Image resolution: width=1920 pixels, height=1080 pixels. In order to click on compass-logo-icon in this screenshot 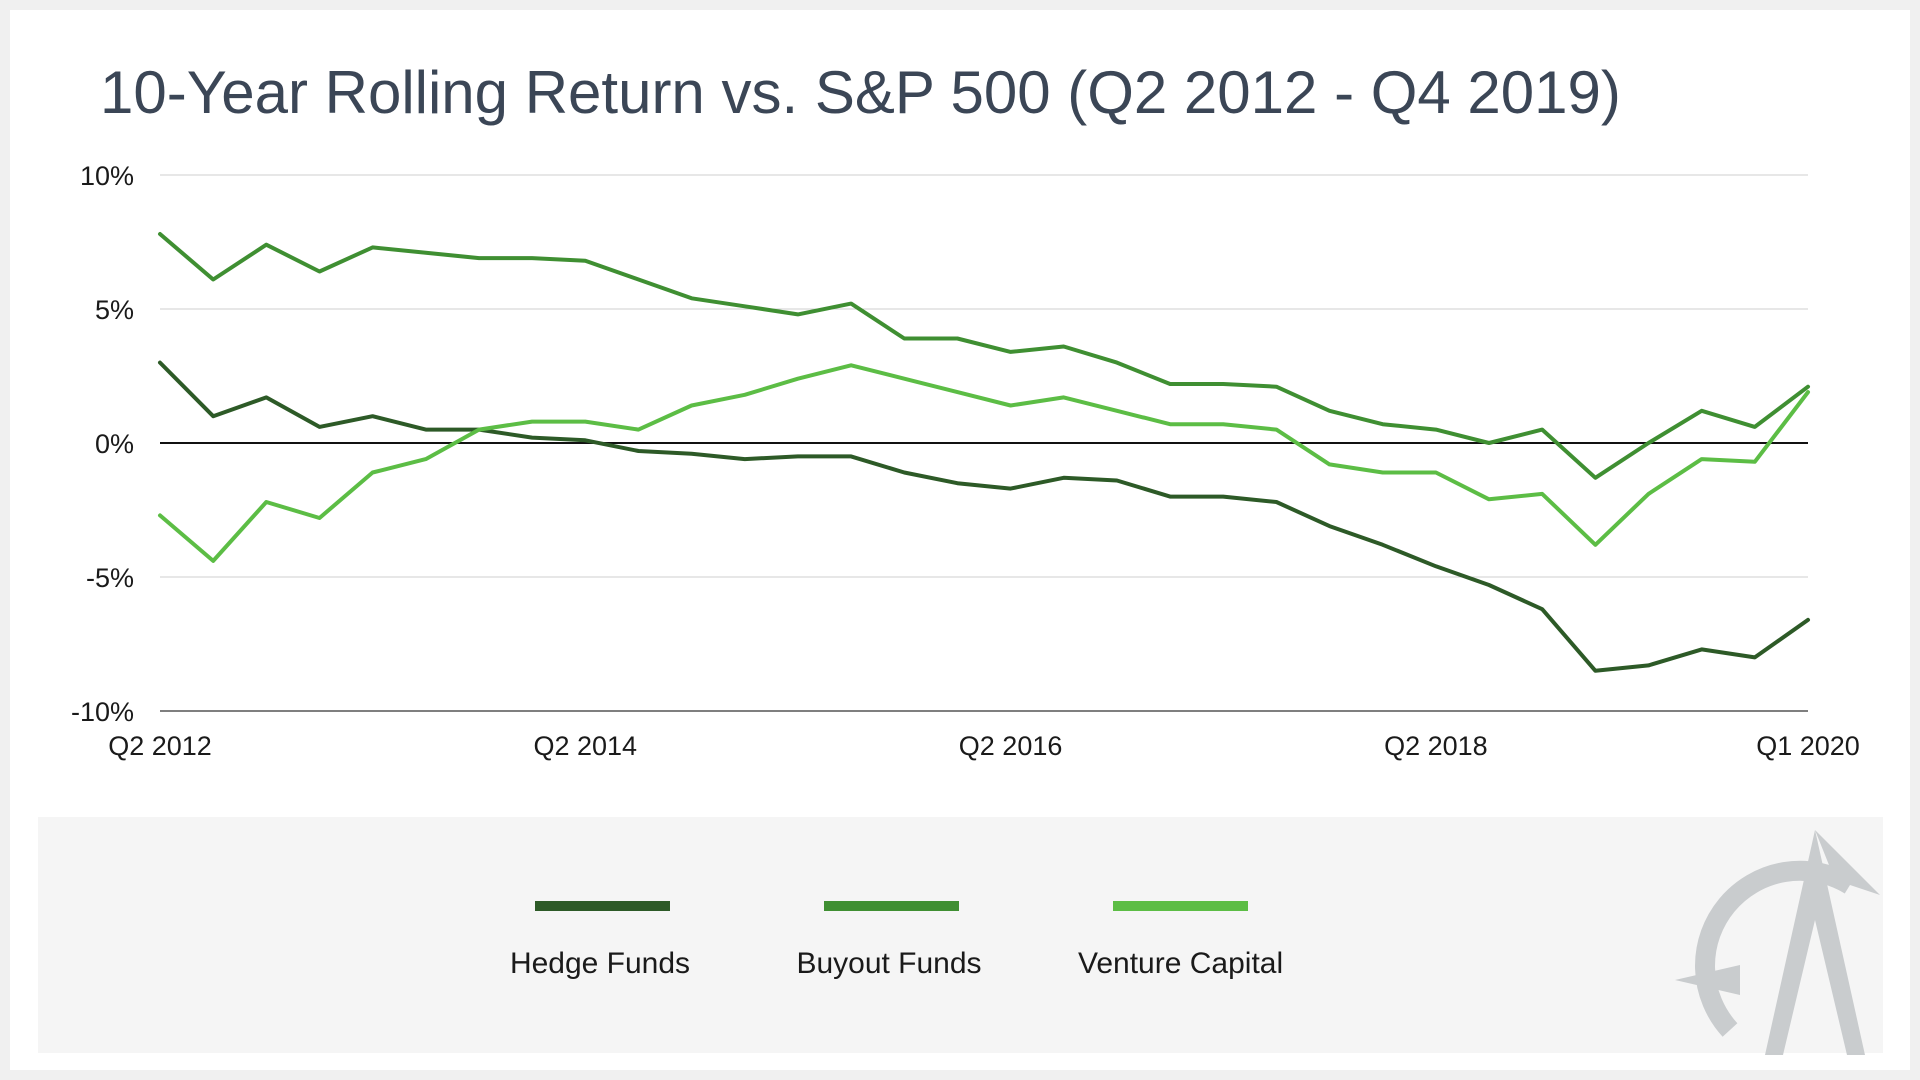, I will do `click(1777, 942)`.